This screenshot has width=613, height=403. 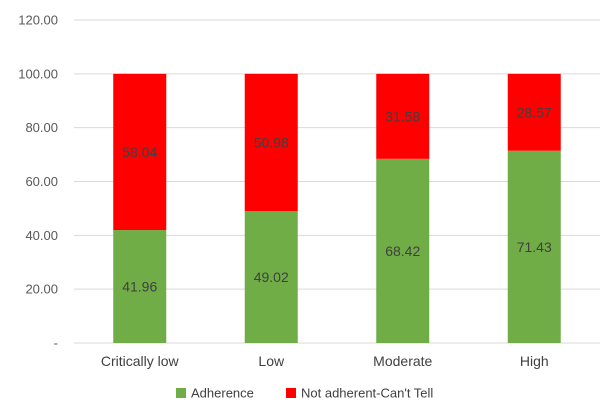 I want to click on data-label: 49.02, so click(x=271, y=277).